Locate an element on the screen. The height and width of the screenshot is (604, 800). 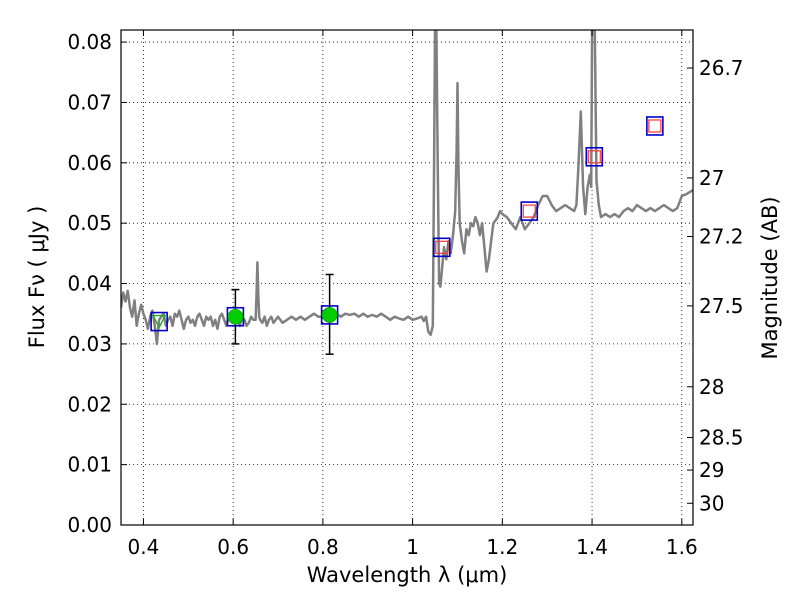
y-tick-label: 0.07 is located at coordinates (89, 102).